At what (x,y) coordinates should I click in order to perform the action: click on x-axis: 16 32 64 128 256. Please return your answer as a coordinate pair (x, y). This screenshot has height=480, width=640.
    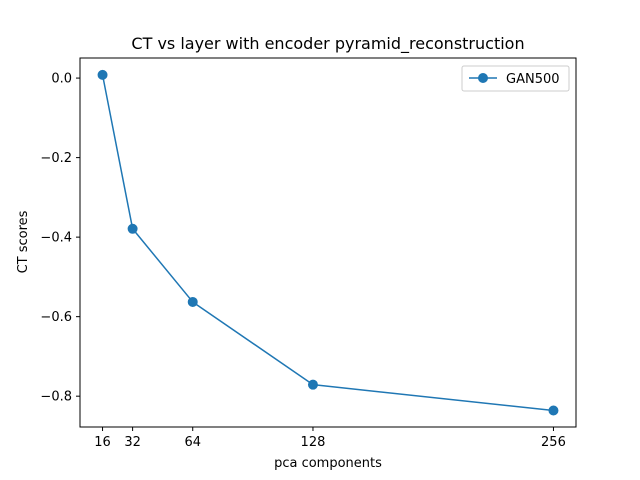
    Looking at the image, I should click on (330, 438).